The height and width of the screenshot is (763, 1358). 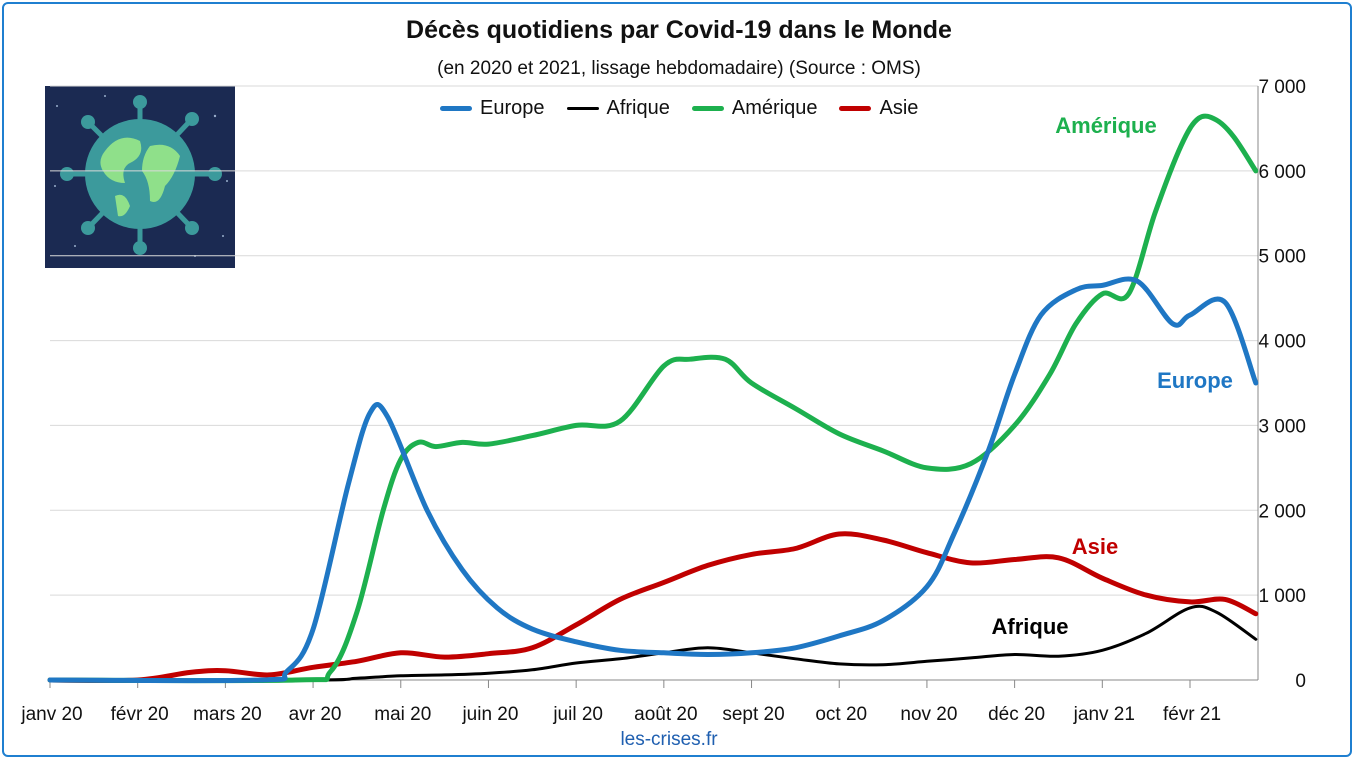 I want to click on legend-label-asie: Asie, so click(x=899, y=108).